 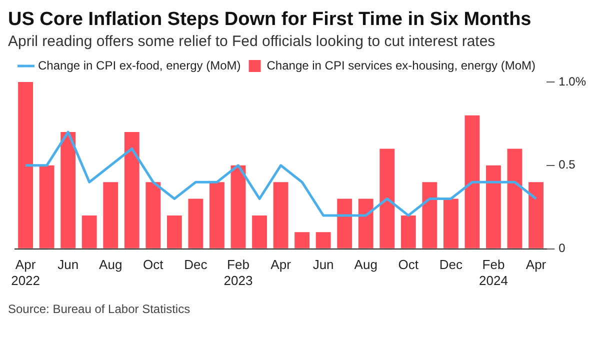 What do you see at coordinates (567, 165) in the screenshot?
I see `y-tick-label: 0.5` at bounding box center [567, 165].